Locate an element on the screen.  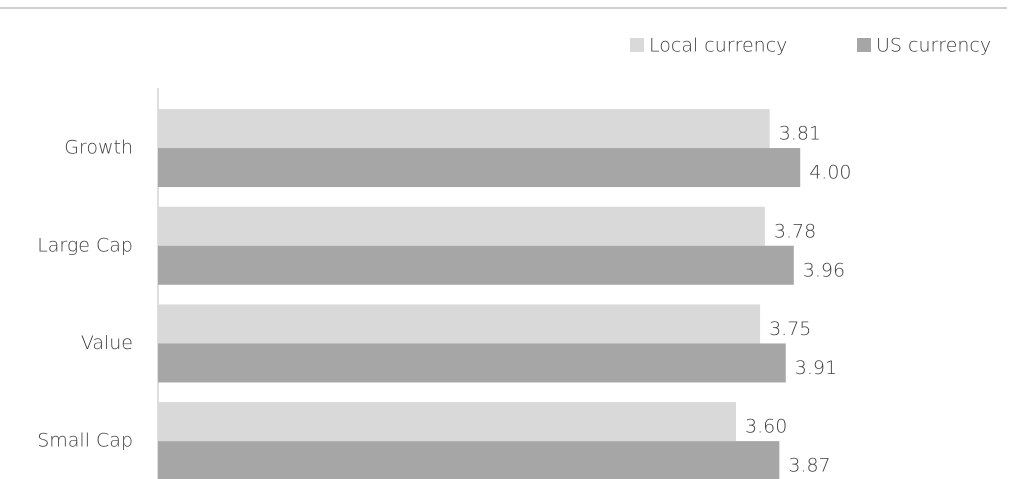
category-label: Value is located at coordinates (107, 343).